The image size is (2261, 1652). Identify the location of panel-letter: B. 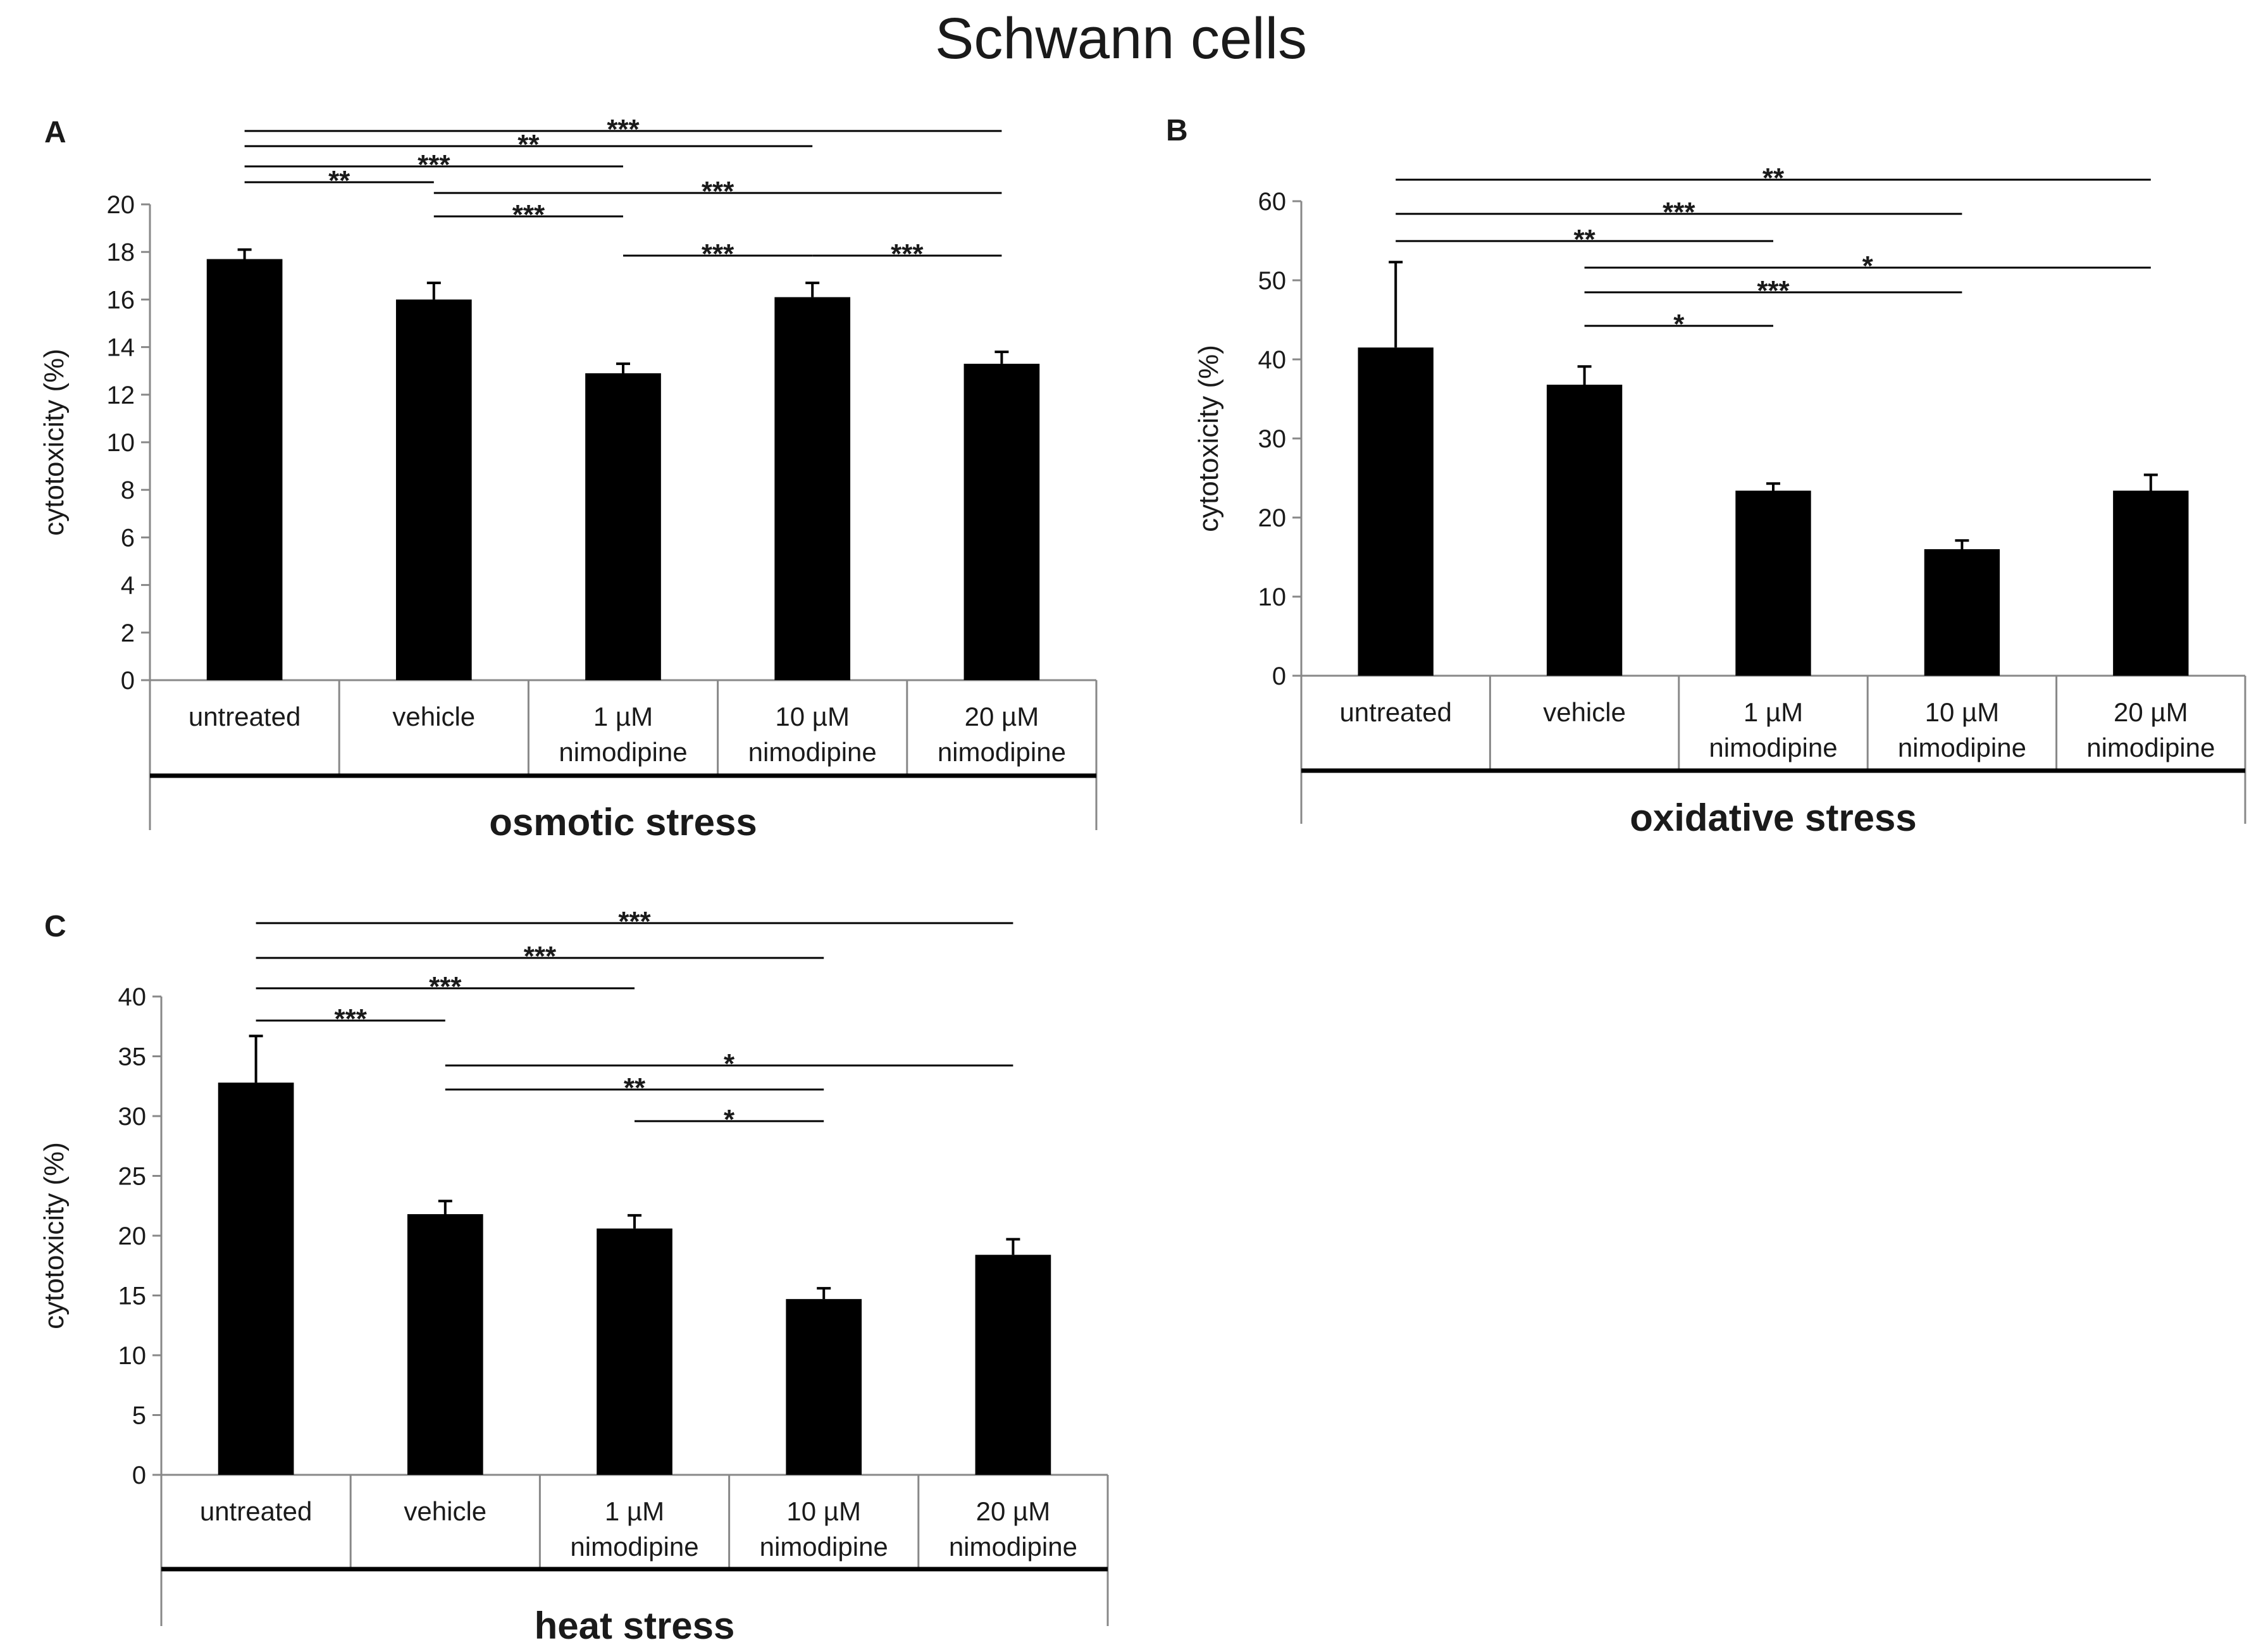
(1177, 130).